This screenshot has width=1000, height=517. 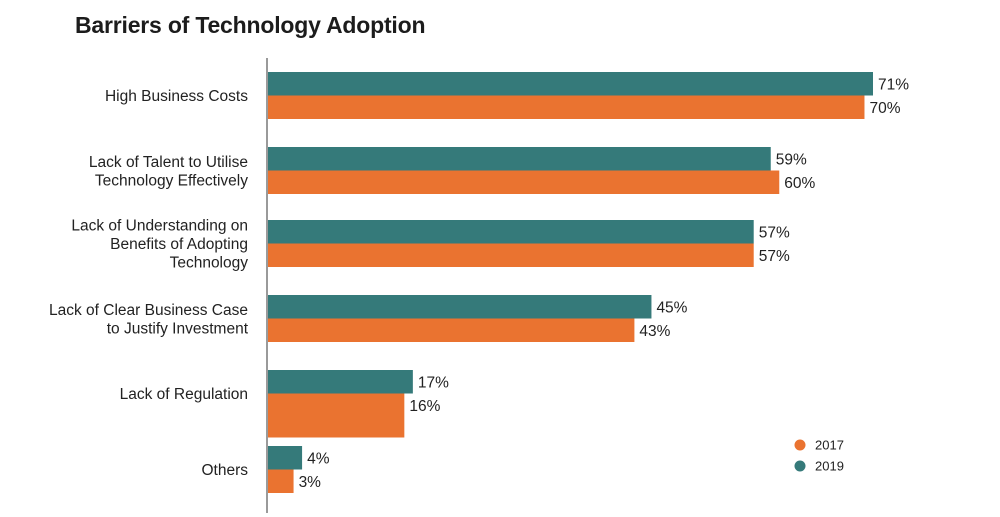 I want to click on value-label-2019-0: 71%, so click(x=893, y=84).